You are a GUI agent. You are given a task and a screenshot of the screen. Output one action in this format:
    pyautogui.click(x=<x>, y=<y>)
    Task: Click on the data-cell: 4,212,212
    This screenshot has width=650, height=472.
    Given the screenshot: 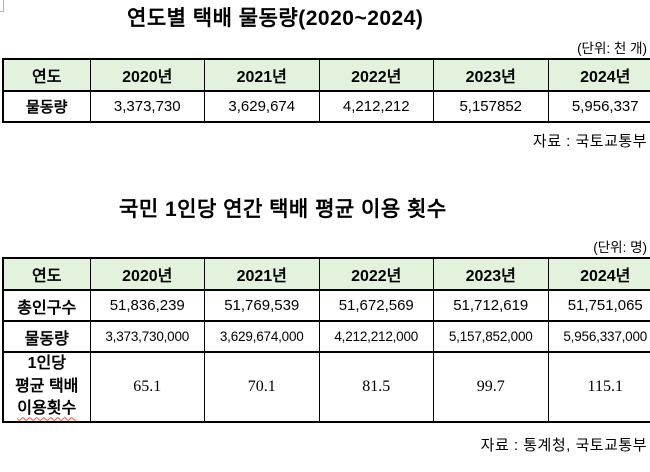 What is the action you would take?
    pyautogui.click(x=376, y=106)
    